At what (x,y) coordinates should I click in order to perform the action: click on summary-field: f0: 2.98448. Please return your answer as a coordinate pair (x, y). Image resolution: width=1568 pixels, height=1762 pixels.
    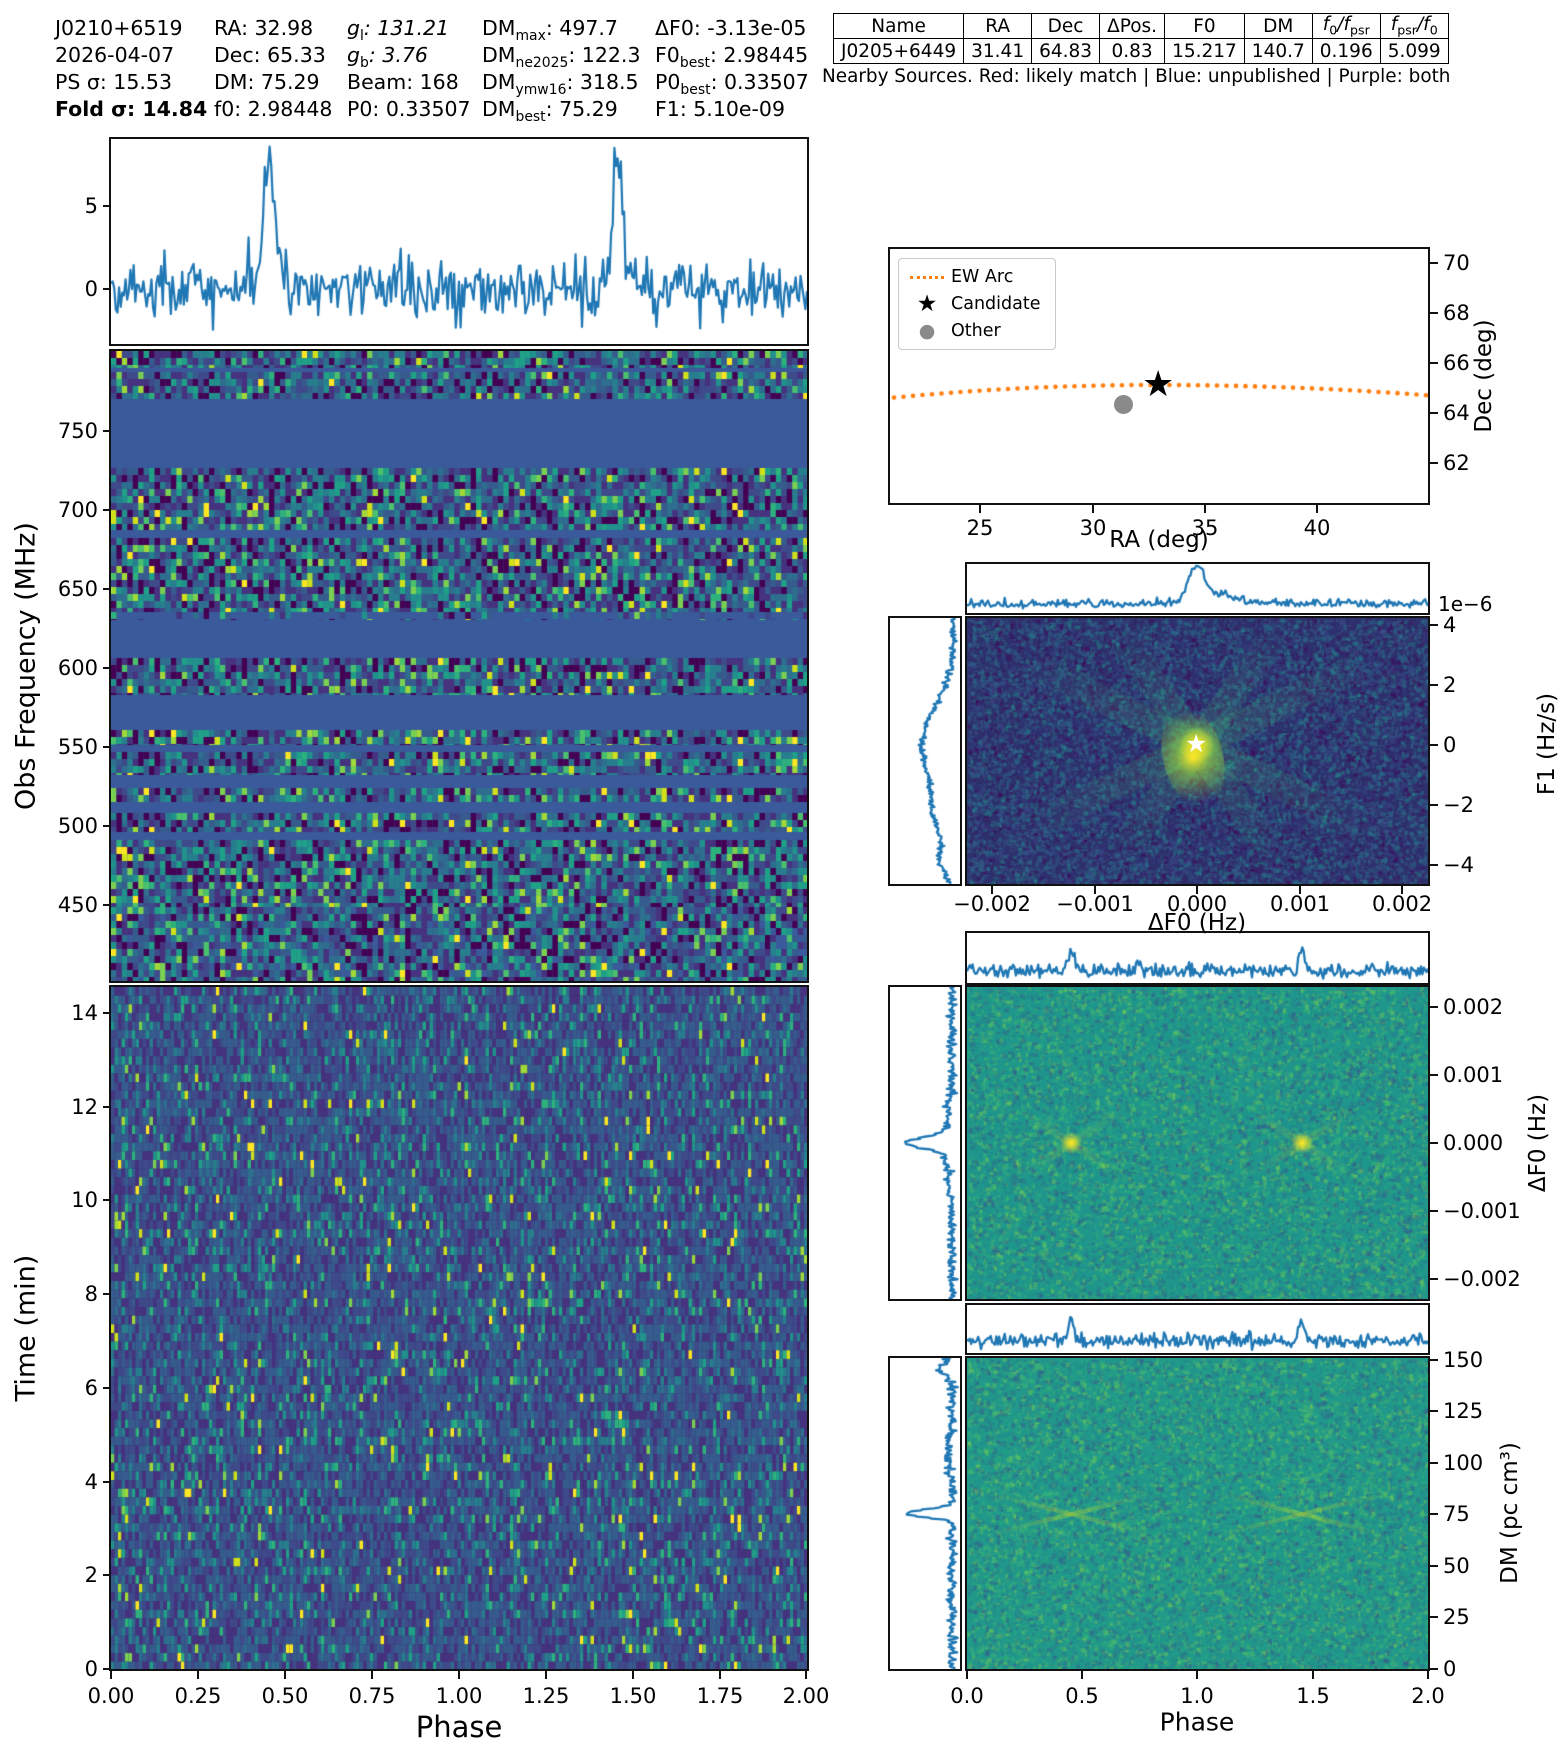
    Looking at the image, I should click on (273, 109).